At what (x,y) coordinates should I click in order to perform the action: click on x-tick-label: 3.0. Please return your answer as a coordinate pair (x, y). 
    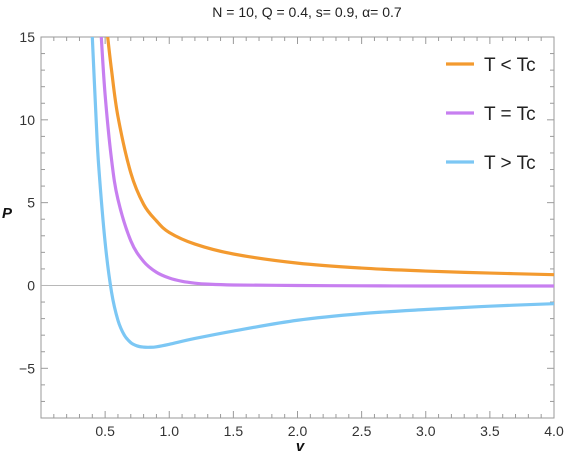
    Looking at the image, I should click on (426, 431).